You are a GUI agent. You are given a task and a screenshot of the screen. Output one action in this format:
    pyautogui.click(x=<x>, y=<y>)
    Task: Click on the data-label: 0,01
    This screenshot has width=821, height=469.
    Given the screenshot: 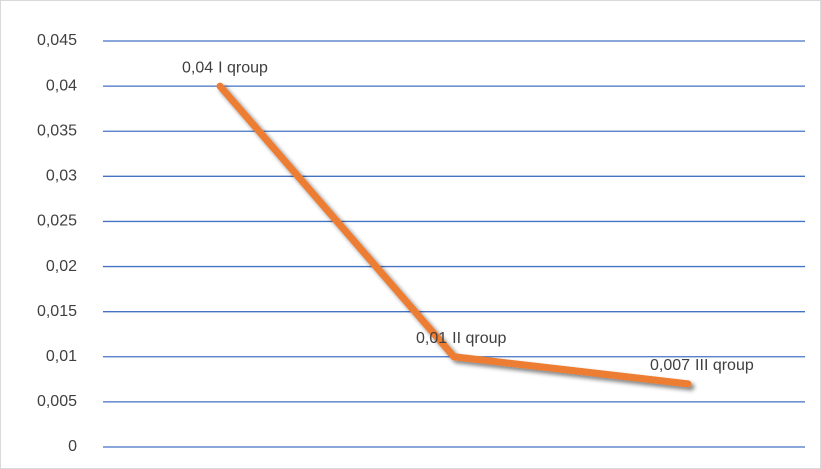 What is the action you would take?
    pyautogui.click(x=431, y=338)
    